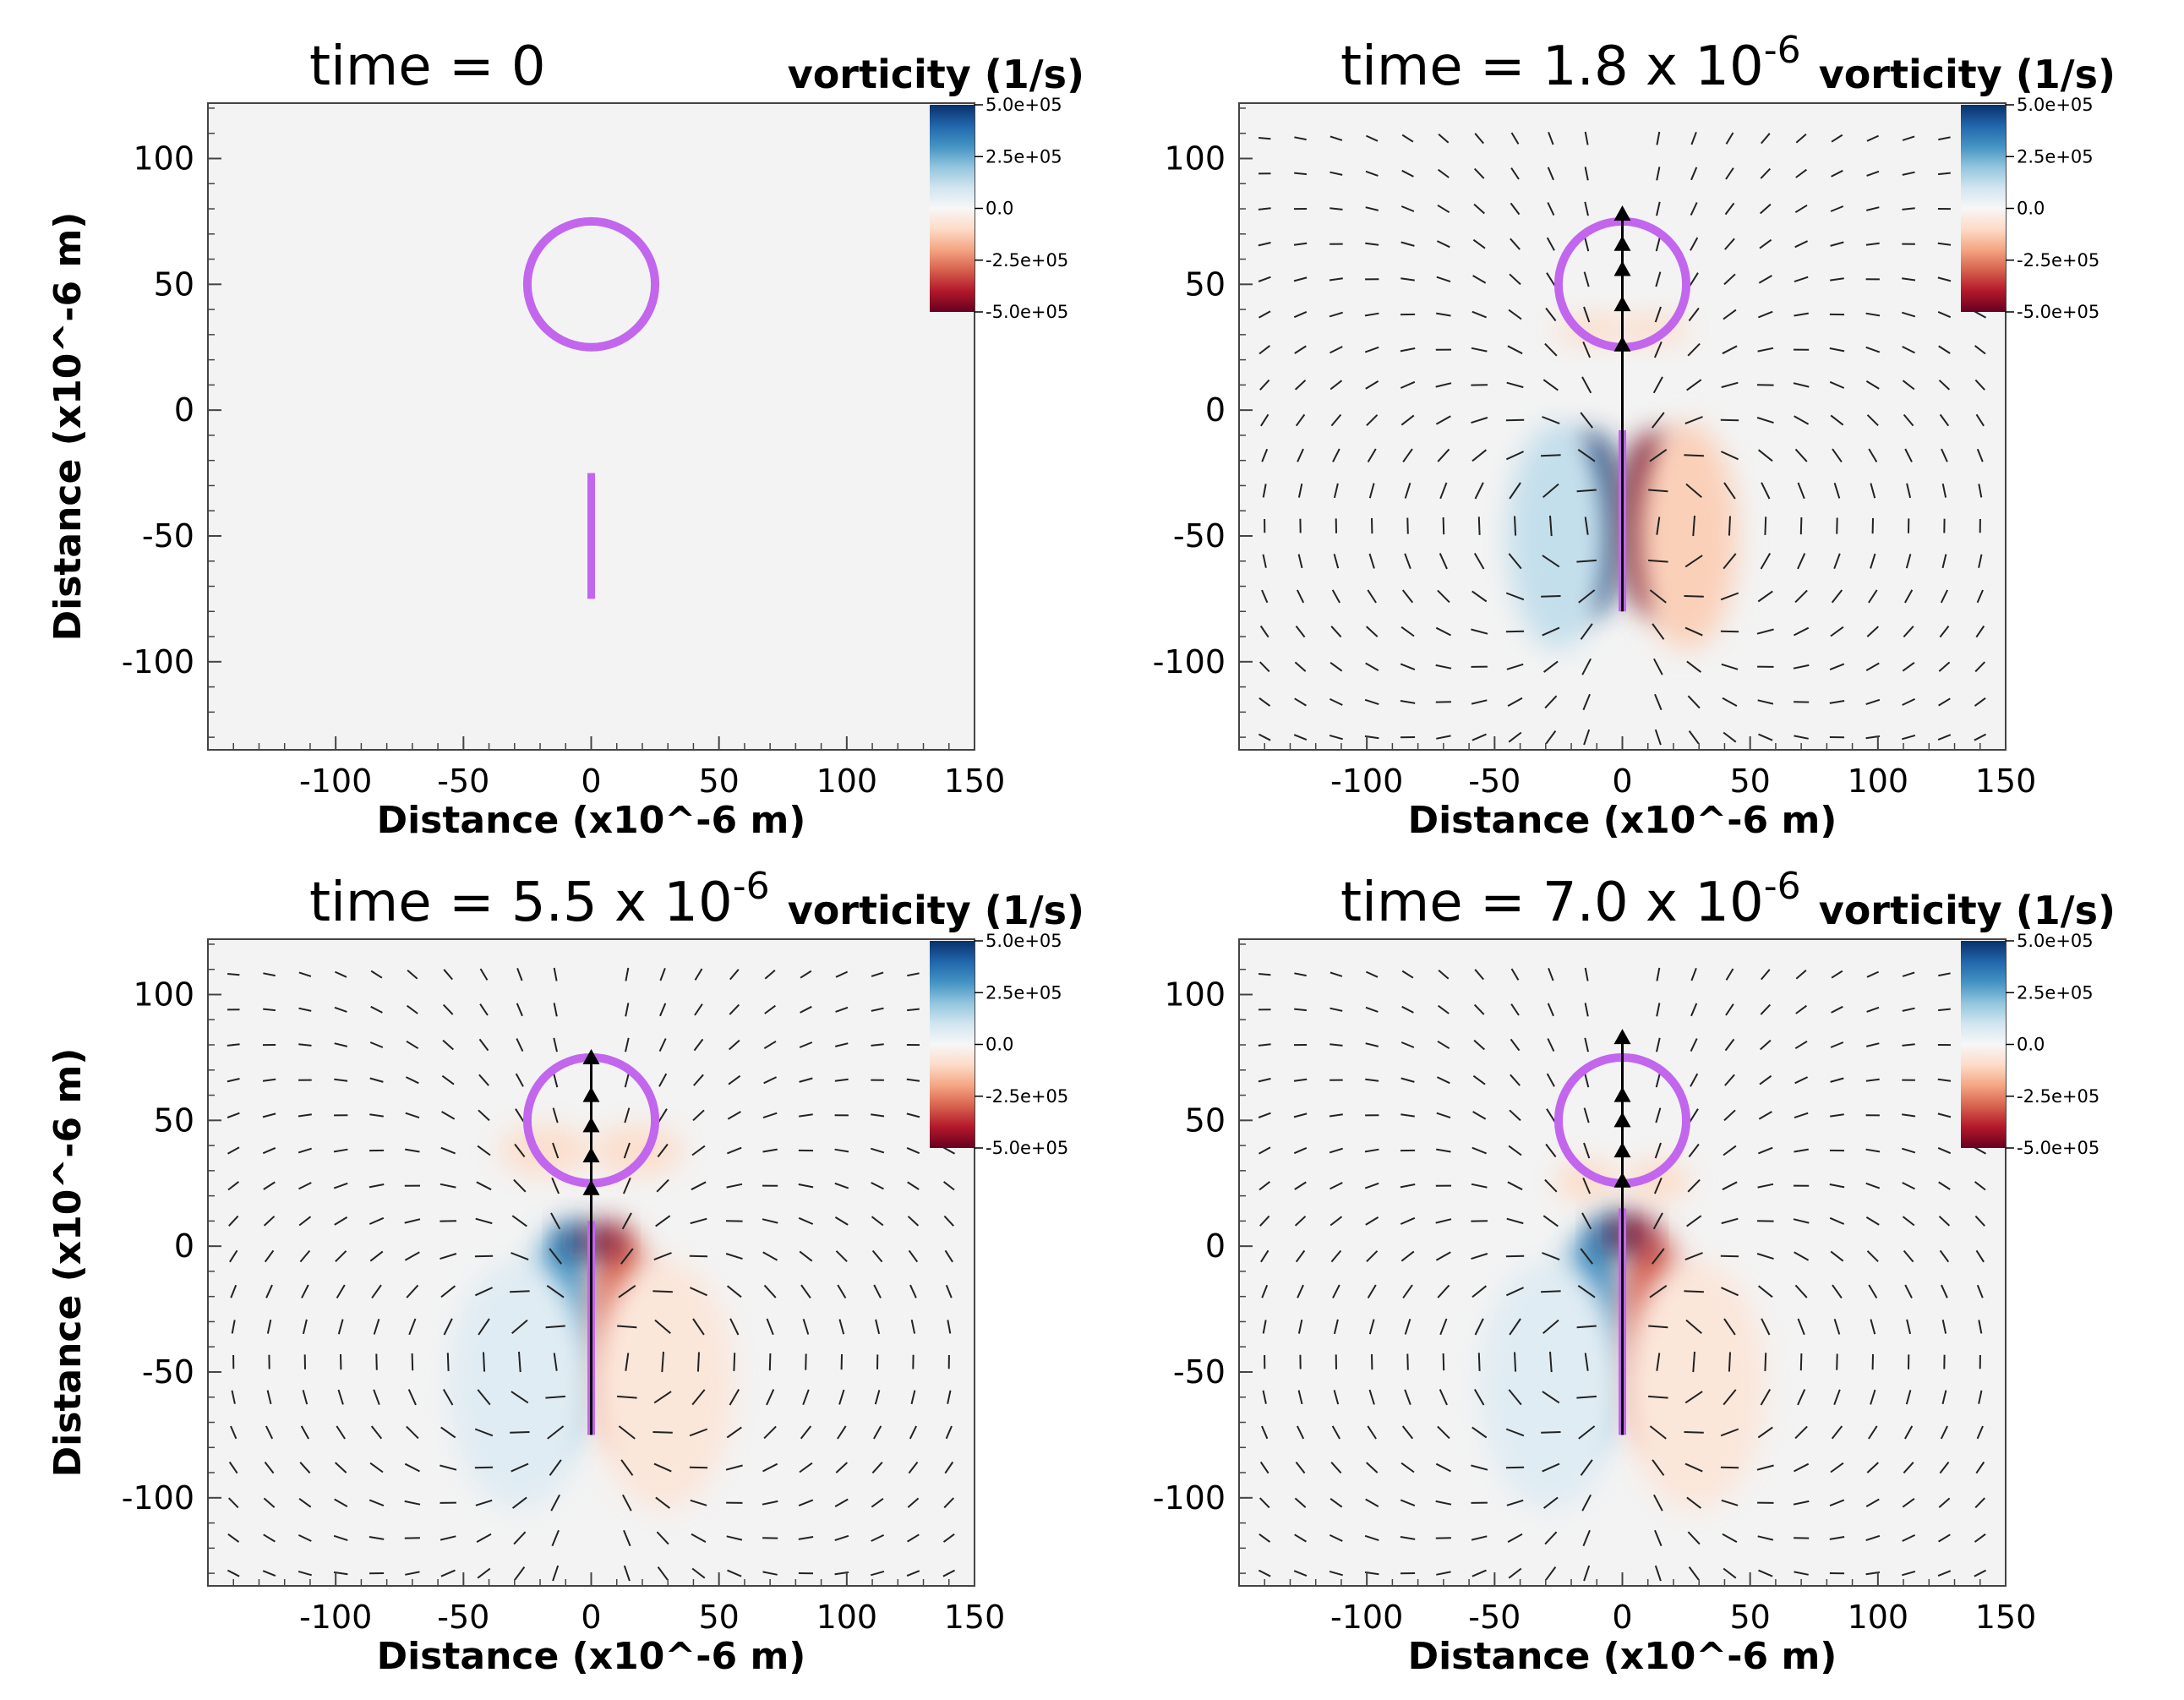 This screenshot has width=2184, height=1700. I want to click on x-axis-label: Distance (x10^-6 m), so click(1622, 820).